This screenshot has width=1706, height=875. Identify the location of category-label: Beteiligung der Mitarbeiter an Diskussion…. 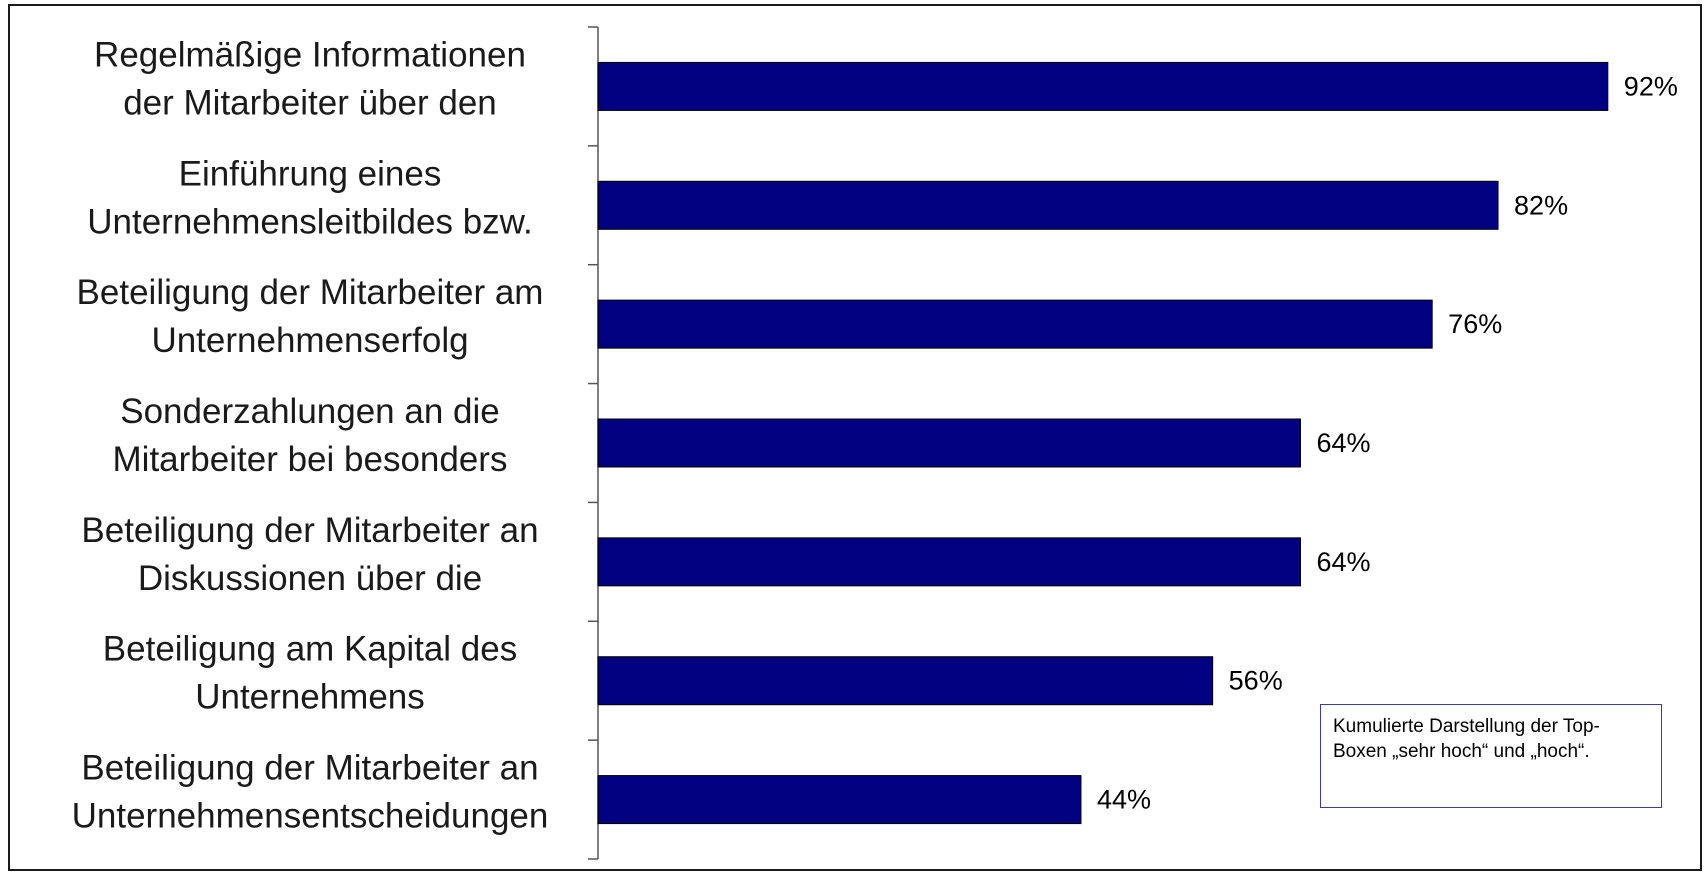
(309, 554).